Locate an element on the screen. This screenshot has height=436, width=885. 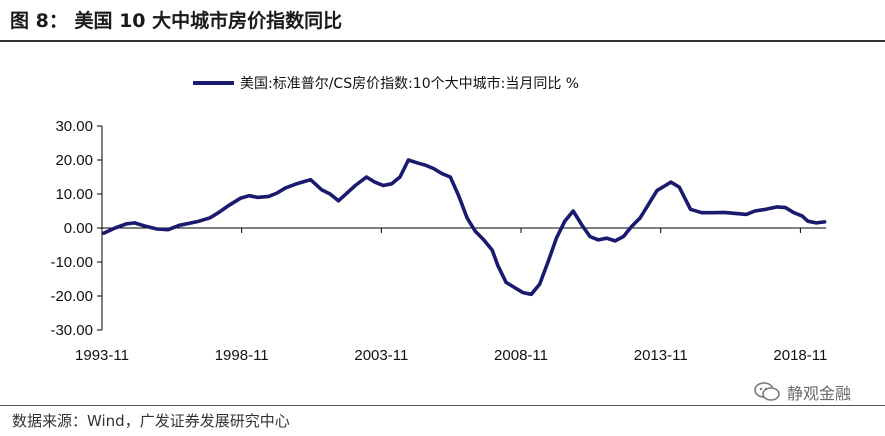
watermark-text: 静观金融 is located at coordinates (818, 393).